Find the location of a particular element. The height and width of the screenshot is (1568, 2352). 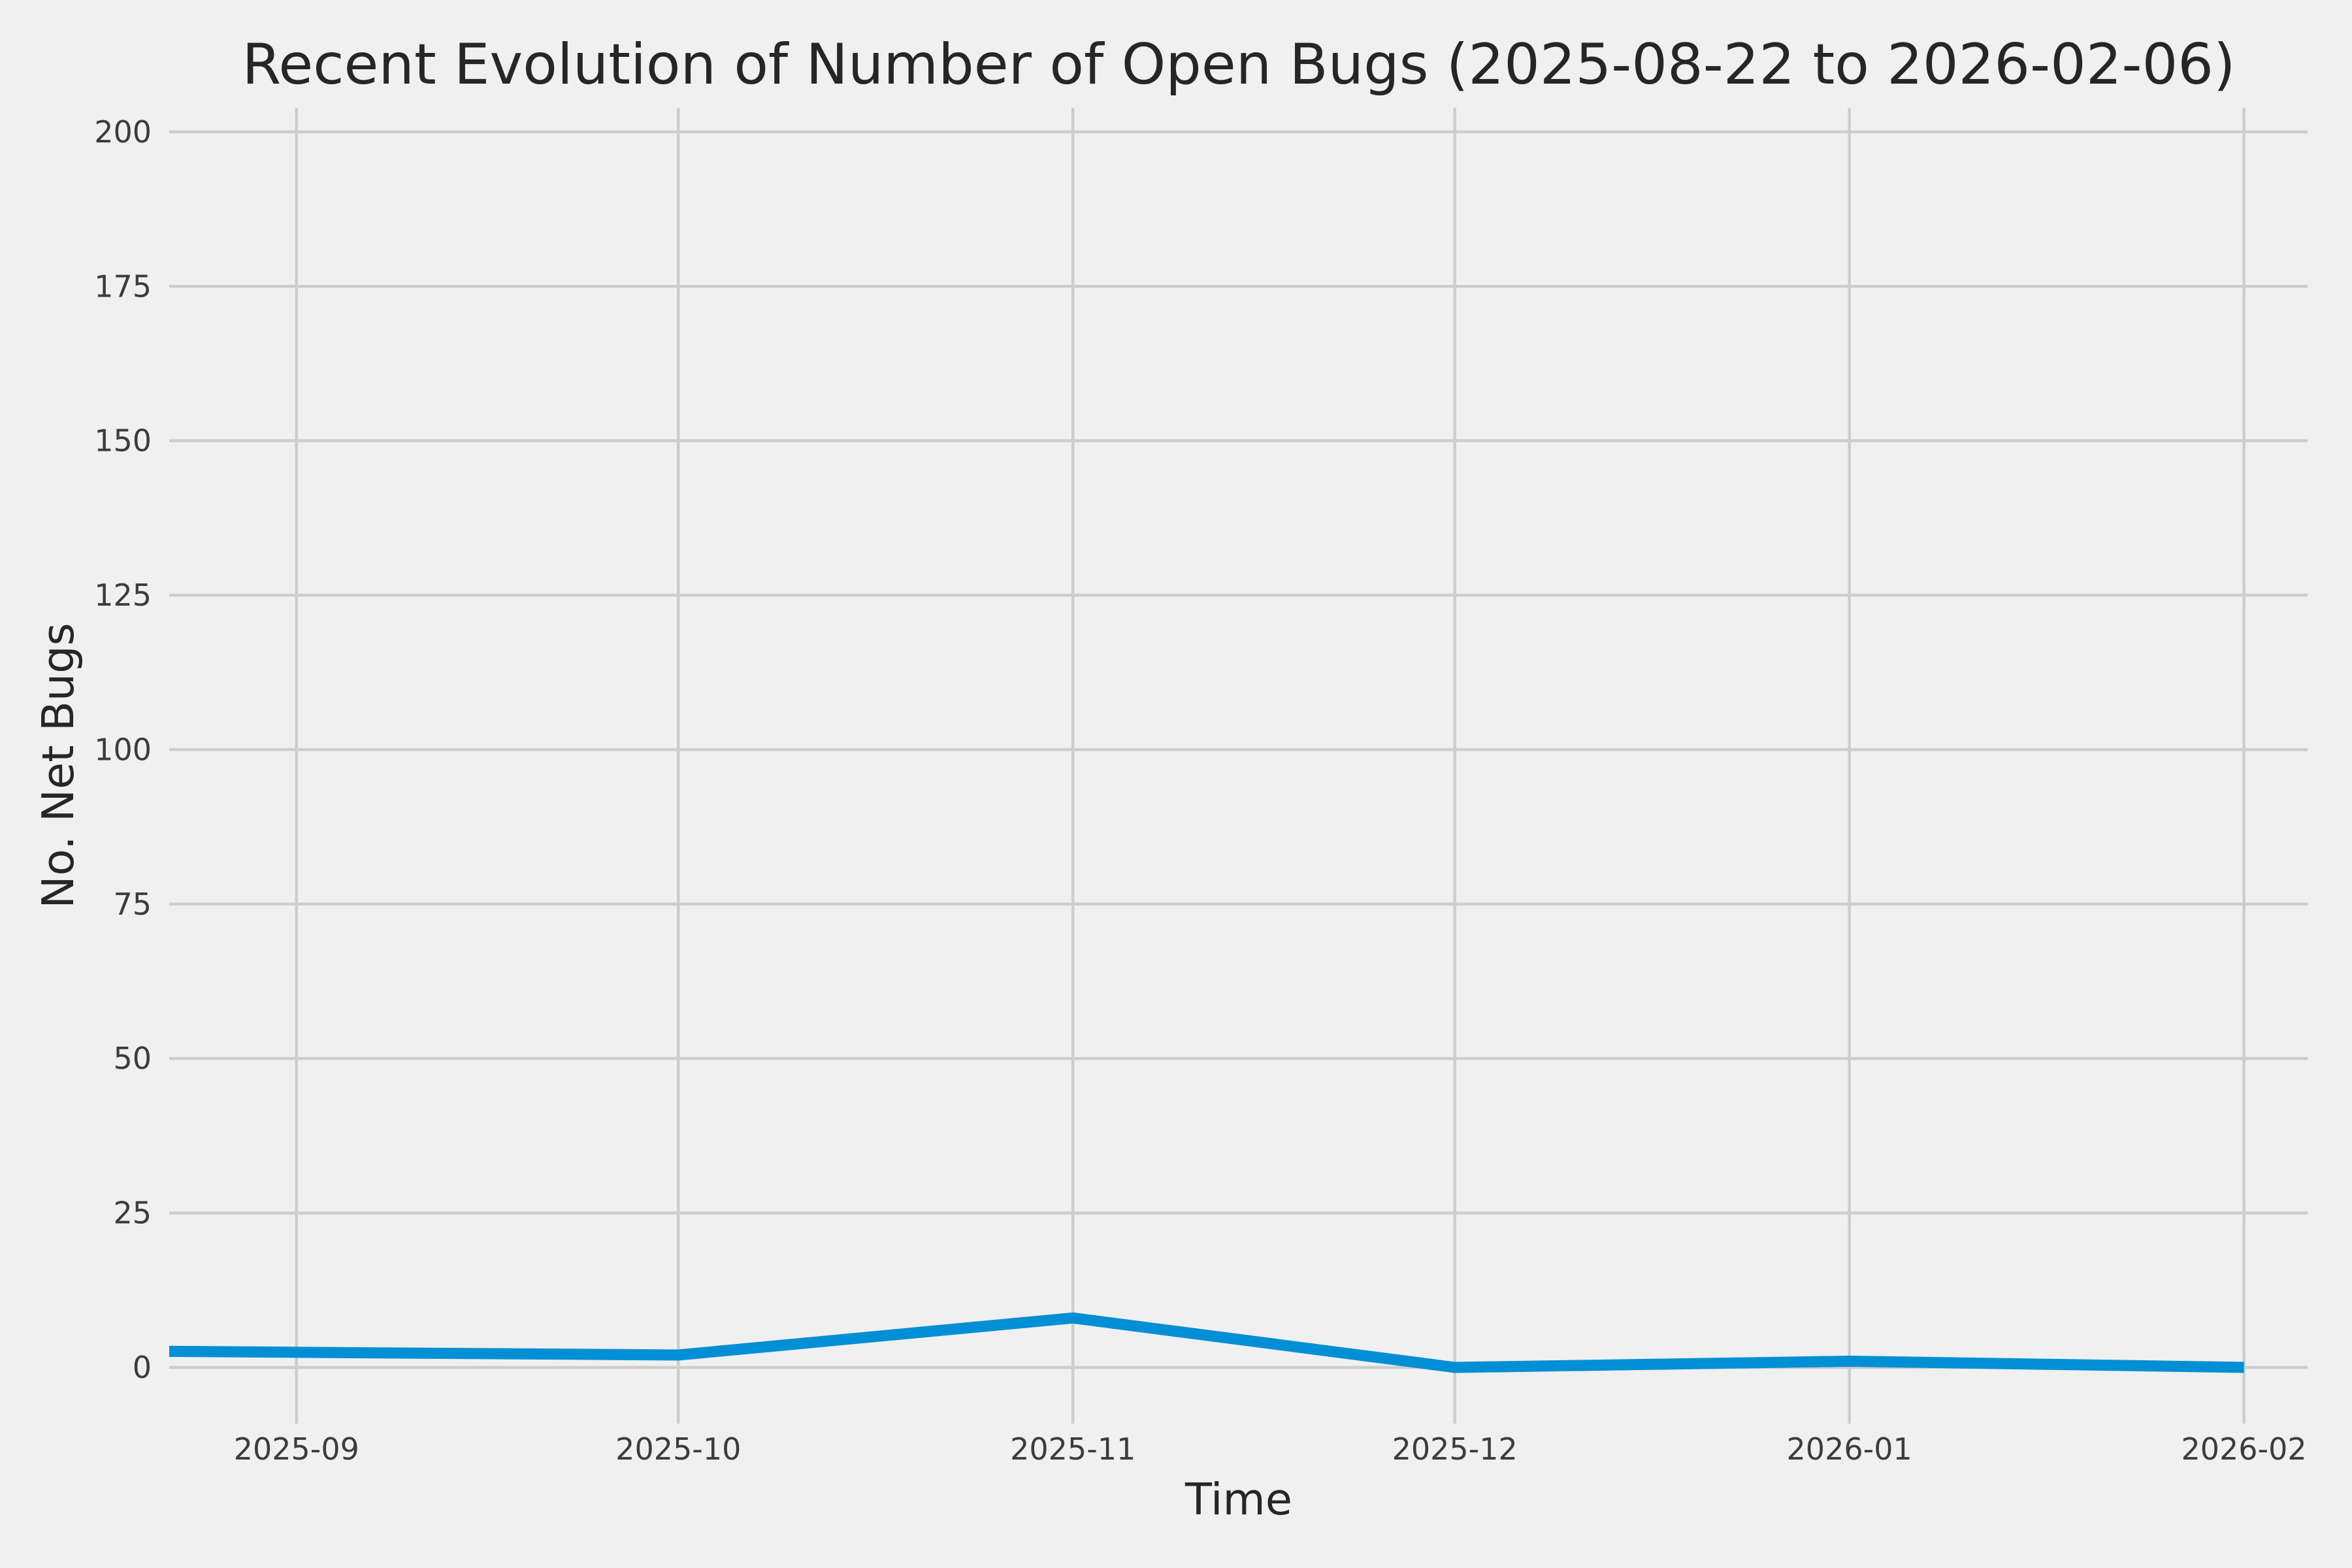

y-tick-label-100: 100 is located at coordinates (123, 749).